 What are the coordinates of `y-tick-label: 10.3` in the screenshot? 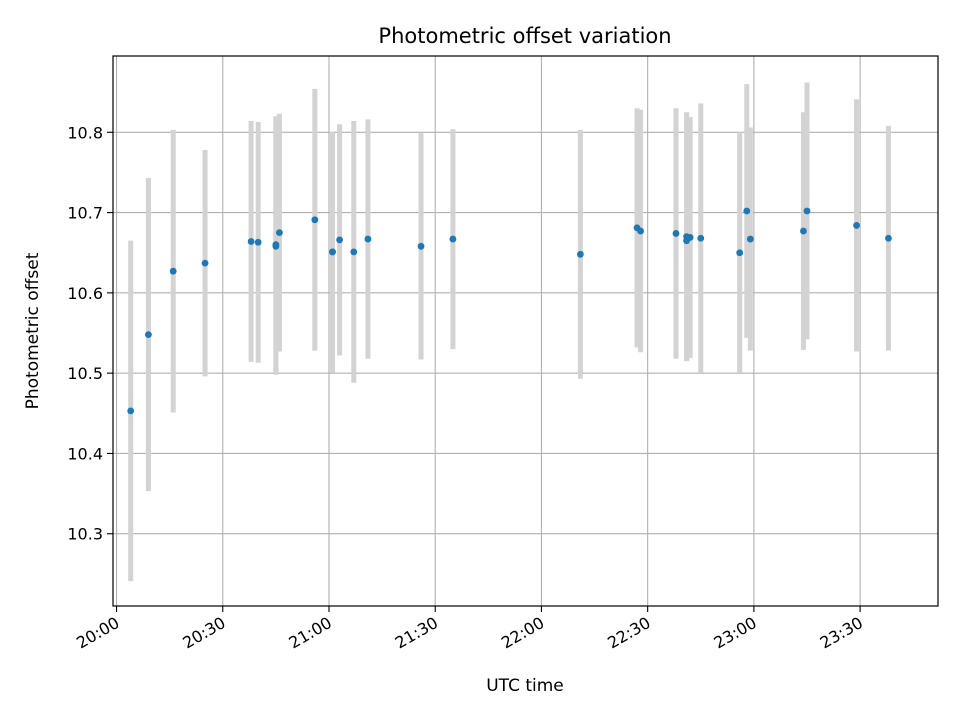 It's located at (85, 534).